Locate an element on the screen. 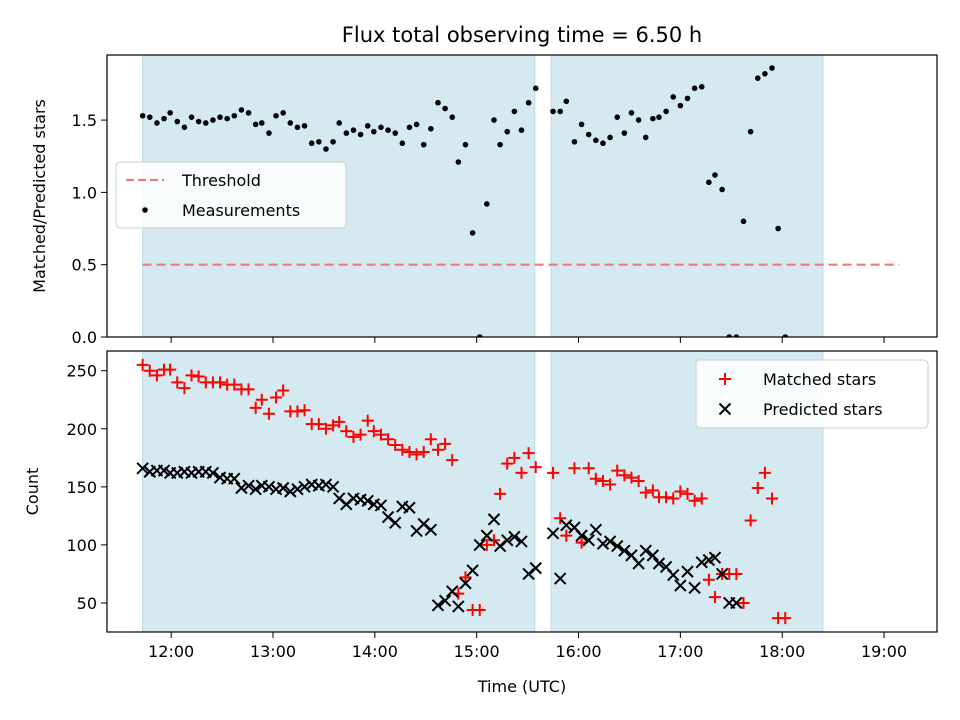  legend-measurement-swatch is located at coordinates (145, 210).